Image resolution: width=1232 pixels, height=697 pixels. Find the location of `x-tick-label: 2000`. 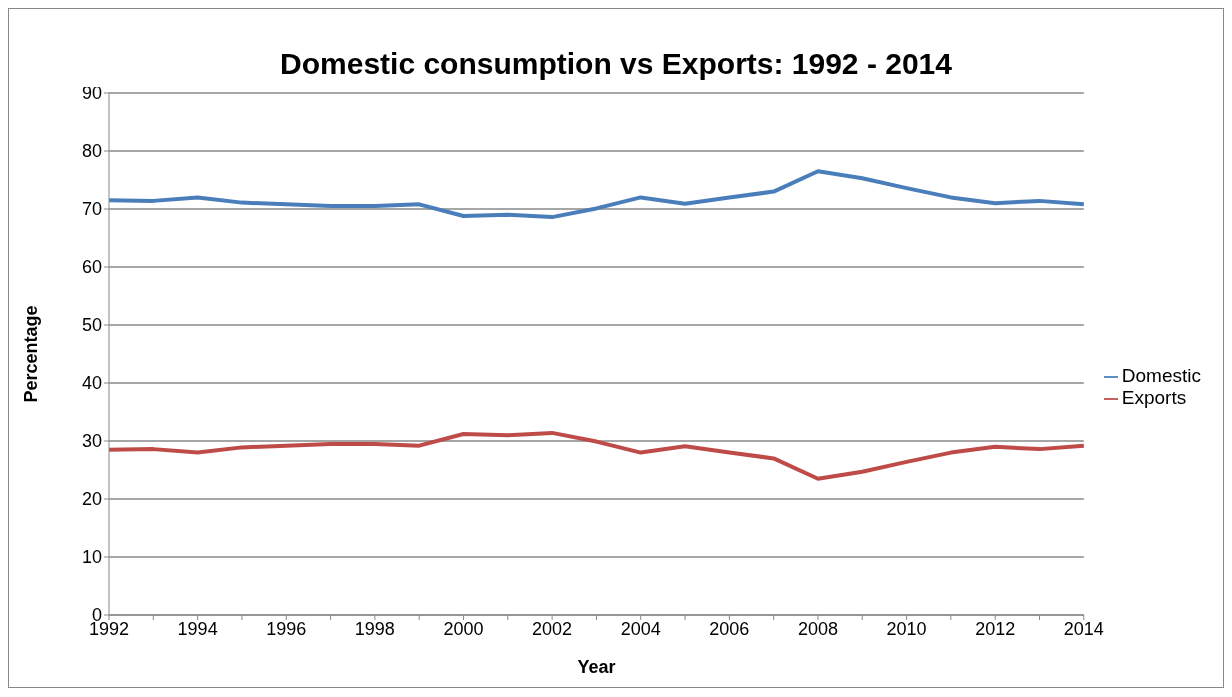

x-tick-label: 2000 is located at coordinates (463, 628).